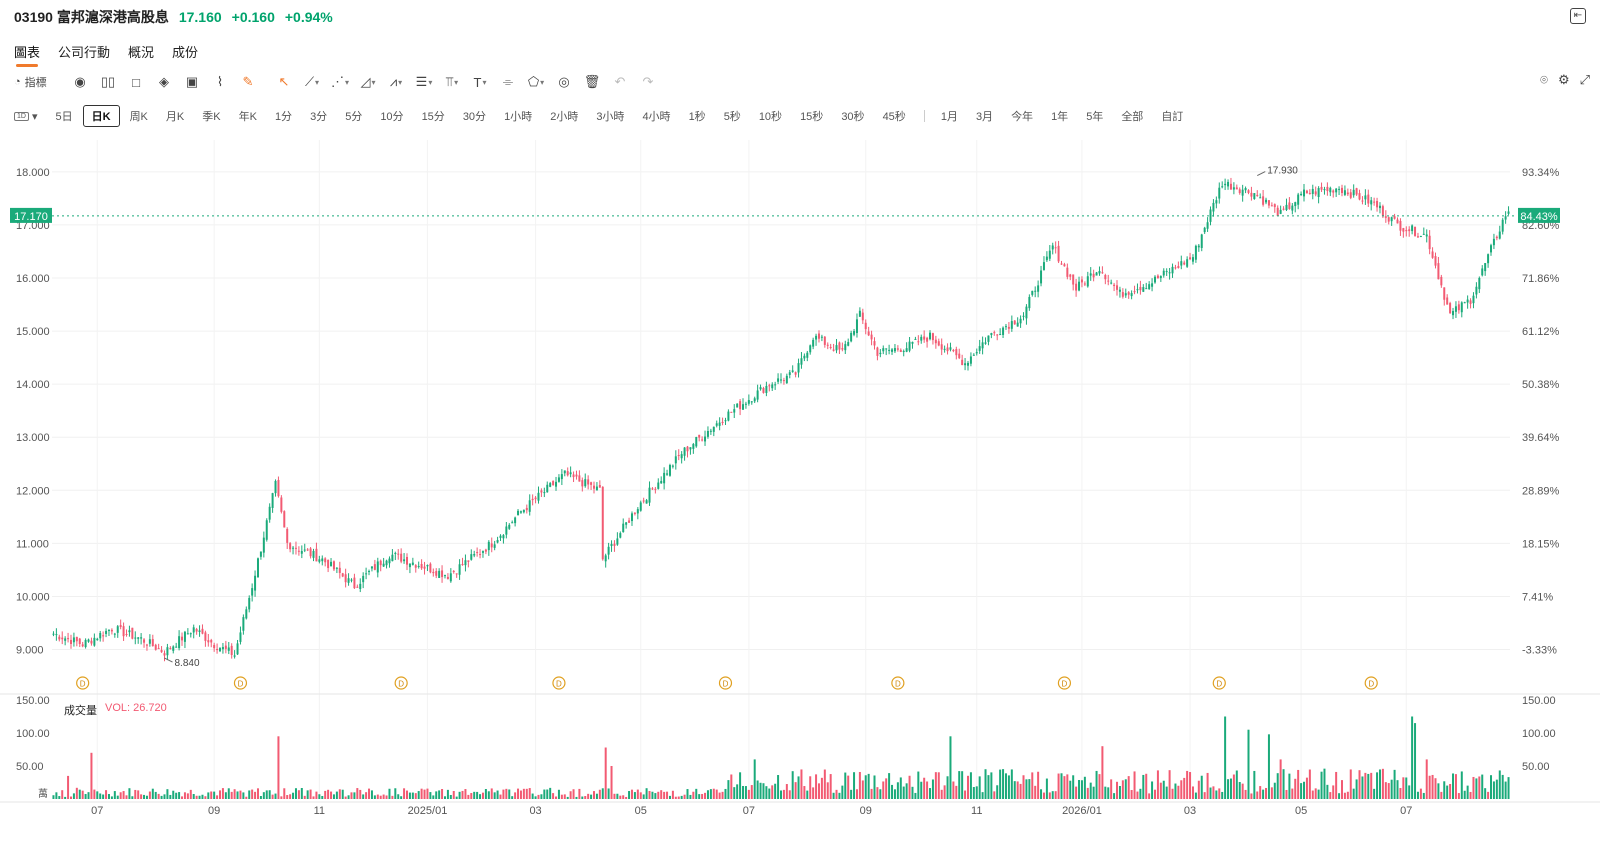  What do you see at coordinates (247, 117) in the screenshot?
I see `period-yearly: 年K` at bounding box center [247, 117].